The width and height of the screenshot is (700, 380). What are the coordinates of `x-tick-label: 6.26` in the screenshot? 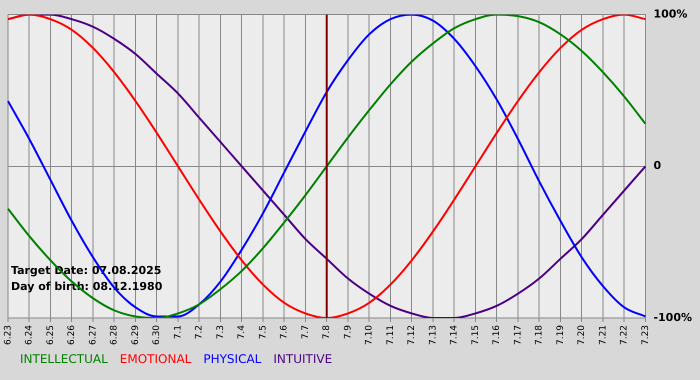 It's located at (72, 335).